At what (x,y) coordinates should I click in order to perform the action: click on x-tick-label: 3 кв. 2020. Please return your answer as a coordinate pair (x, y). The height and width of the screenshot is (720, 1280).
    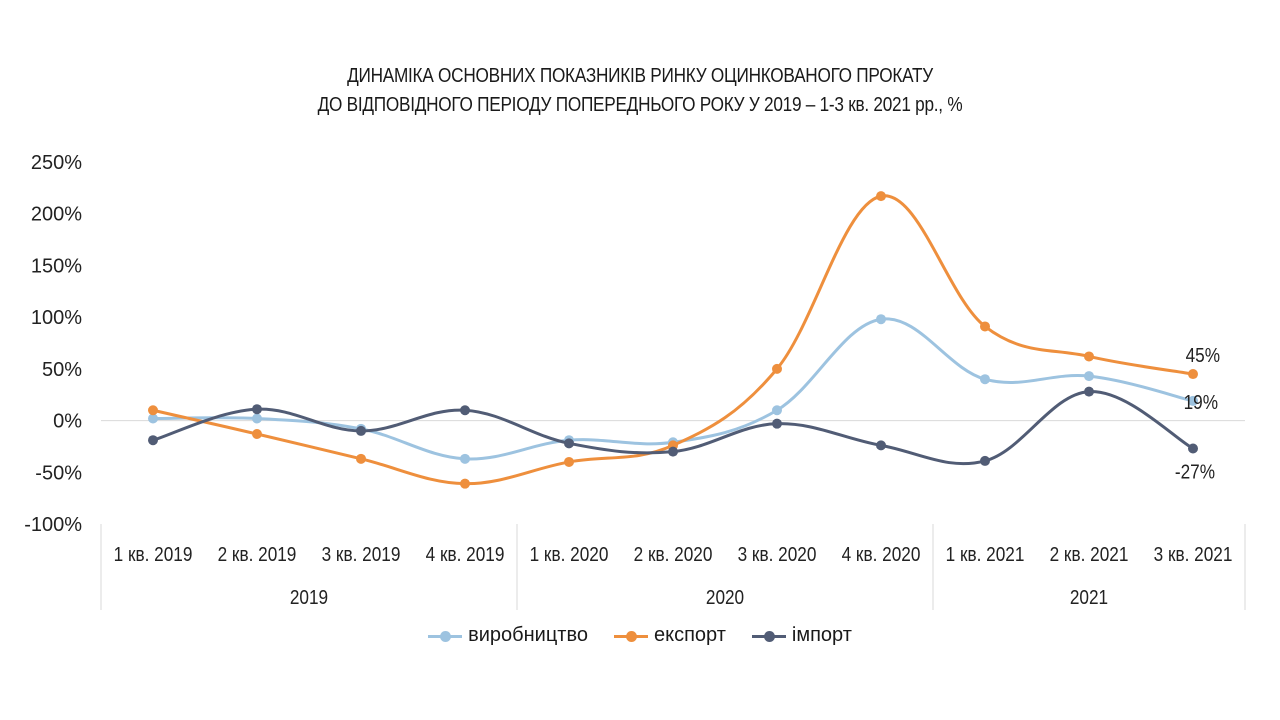
    Looking at the image, I should click on (777, 554).